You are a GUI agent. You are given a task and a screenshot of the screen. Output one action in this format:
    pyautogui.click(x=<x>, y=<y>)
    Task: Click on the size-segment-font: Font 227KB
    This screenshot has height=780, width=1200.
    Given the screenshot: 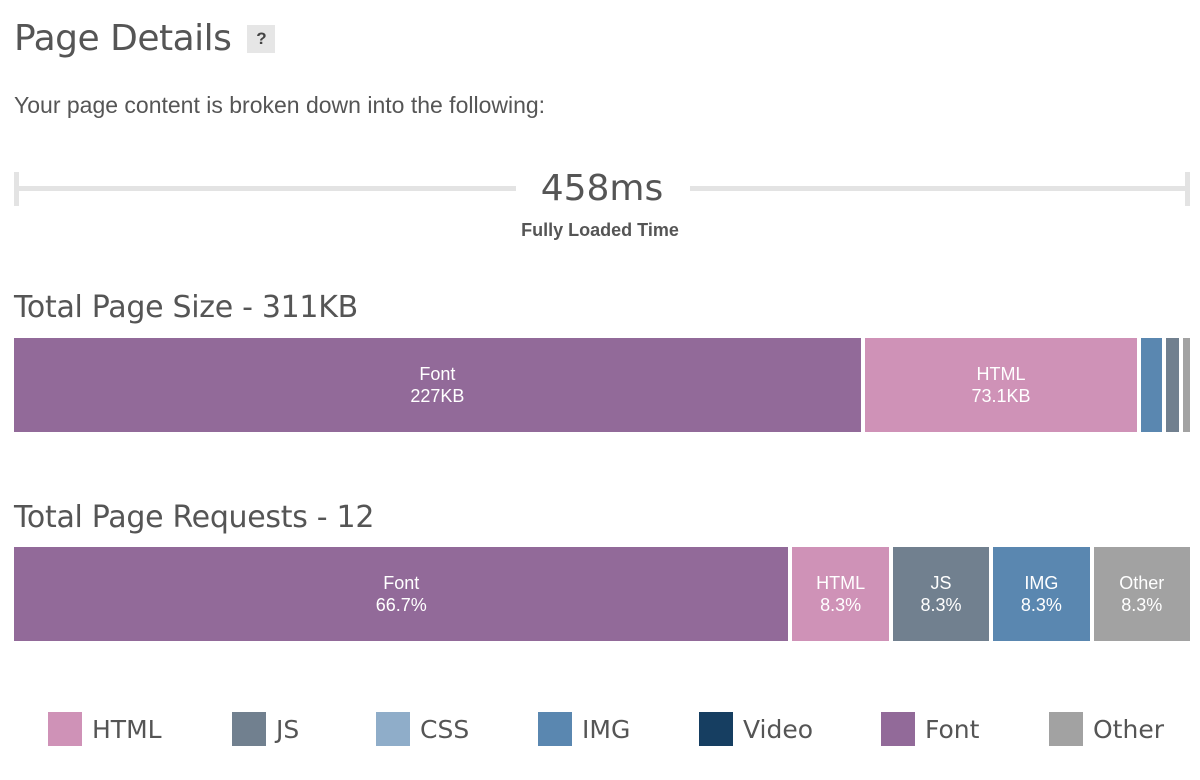 What is the action you would take?
    pyautogui.click(x=437, y=385)
    